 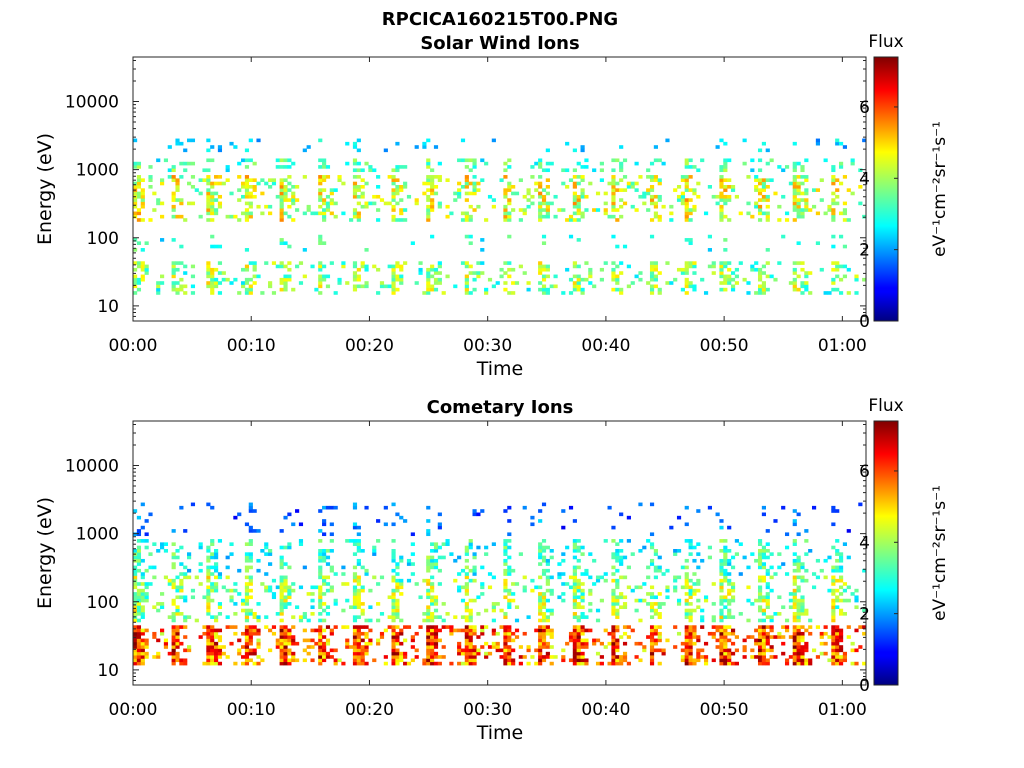 I want to click on y-tick-label: 10000, so click(x=92, y=103).